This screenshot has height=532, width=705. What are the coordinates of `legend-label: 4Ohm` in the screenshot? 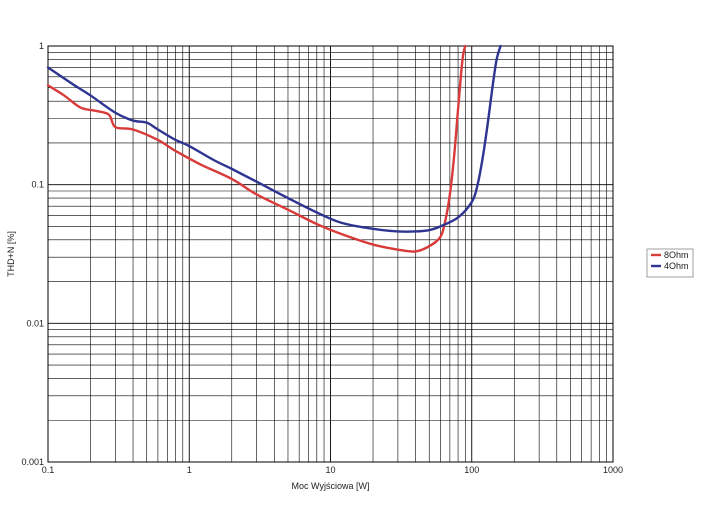 It's located at (676, 266).